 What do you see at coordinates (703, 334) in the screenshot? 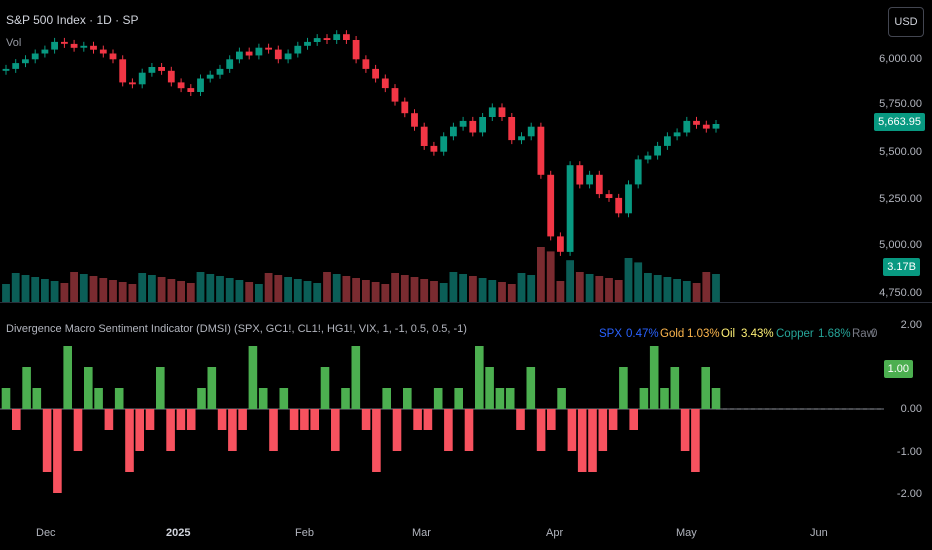
I see `legend-gold-value: 1.03%` at bounding box center [703, 334].